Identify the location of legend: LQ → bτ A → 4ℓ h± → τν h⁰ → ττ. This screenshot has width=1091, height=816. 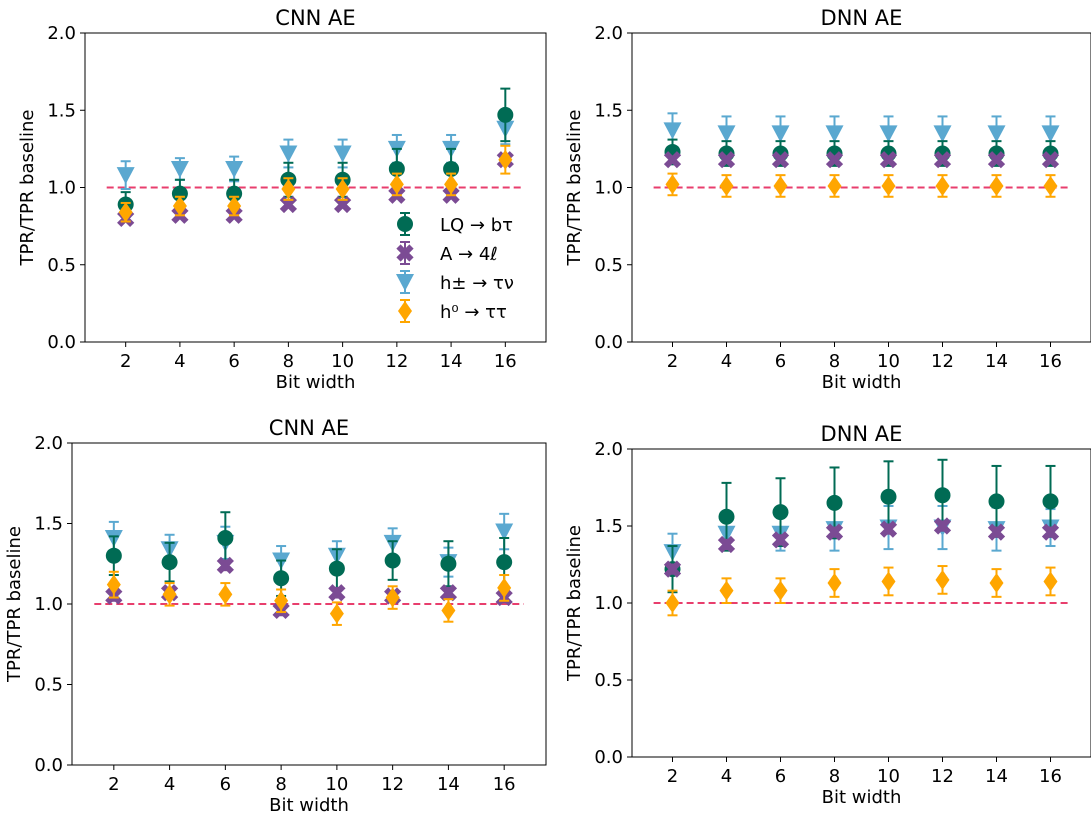
(455, 267).